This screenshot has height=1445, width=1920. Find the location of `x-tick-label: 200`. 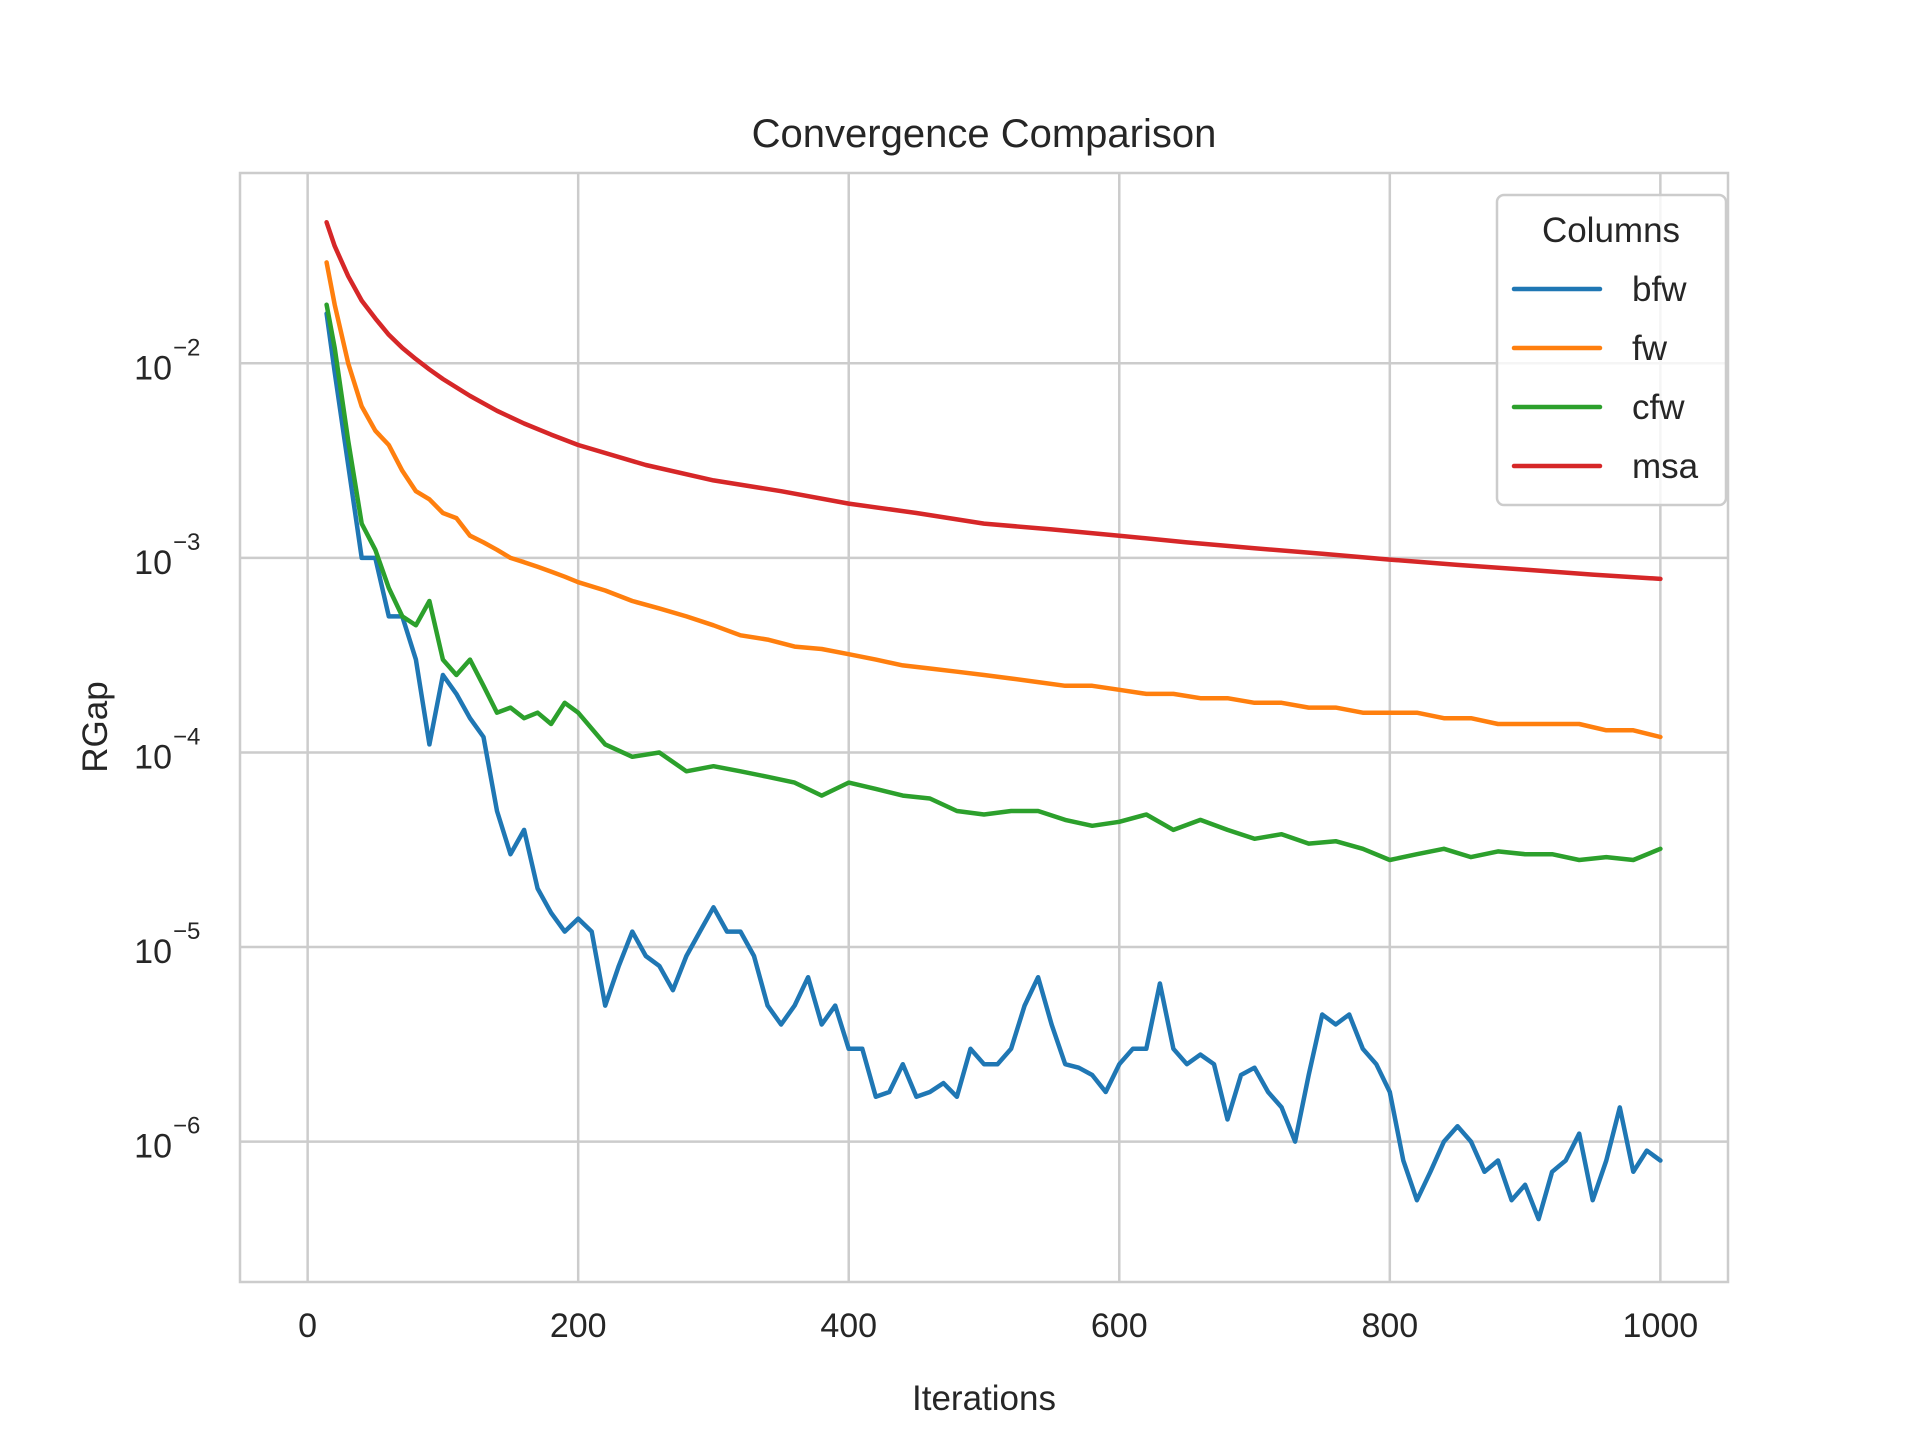

x-tick-label: 200 is located at coordinates (578, 1326).